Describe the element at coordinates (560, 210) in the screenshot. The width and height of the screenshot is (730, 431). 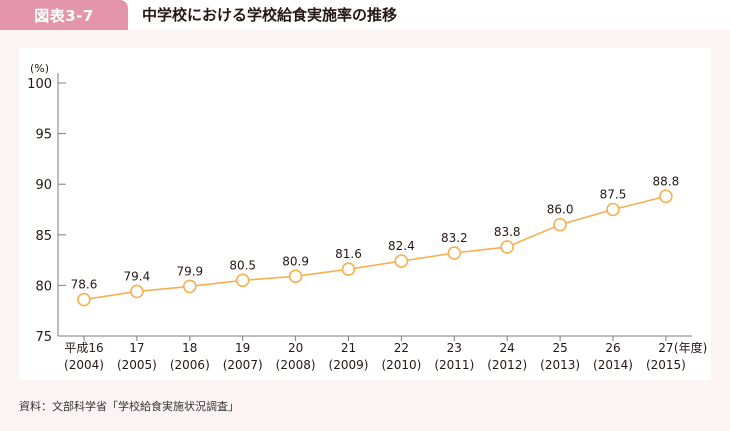
I see `data-label: 86.0` at that location.